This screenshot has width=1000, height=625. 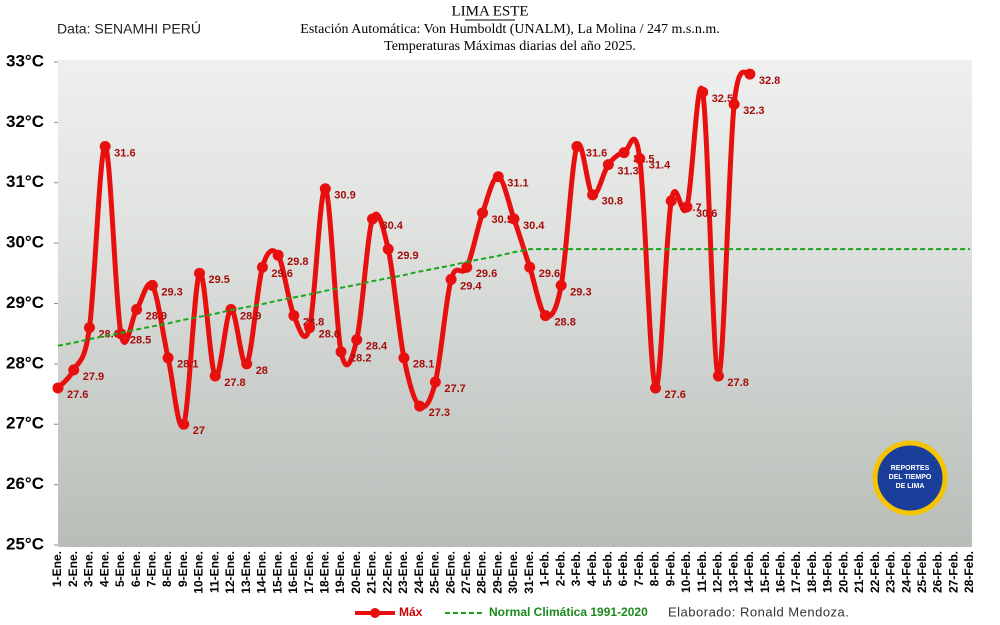 What do you see at coordinates (93, 377) in the screenshot?
I see `data-label: 27.9` at bounding box center [93, 377].